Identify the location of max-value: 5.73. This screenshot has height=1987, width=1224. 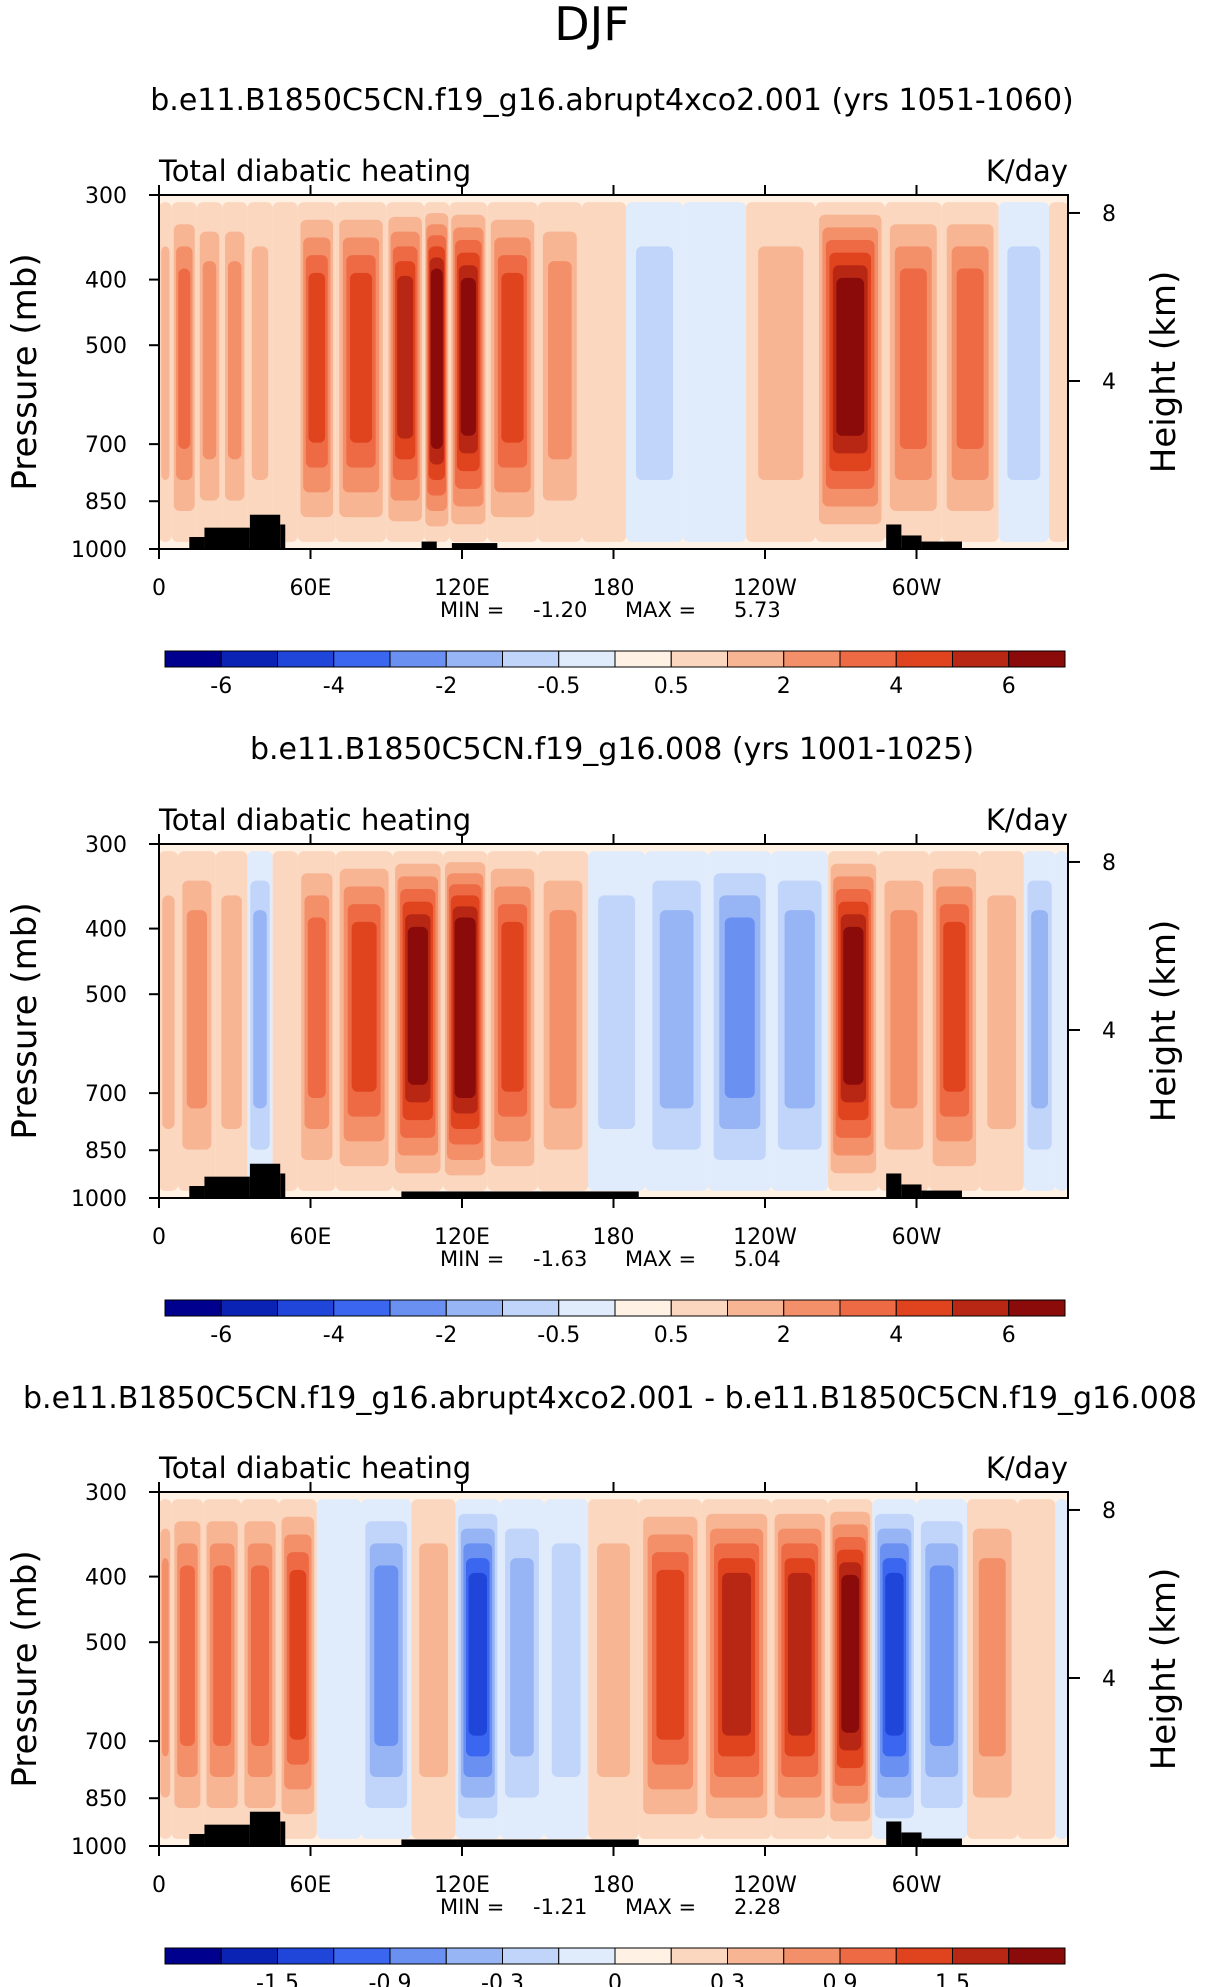
(757, 610).